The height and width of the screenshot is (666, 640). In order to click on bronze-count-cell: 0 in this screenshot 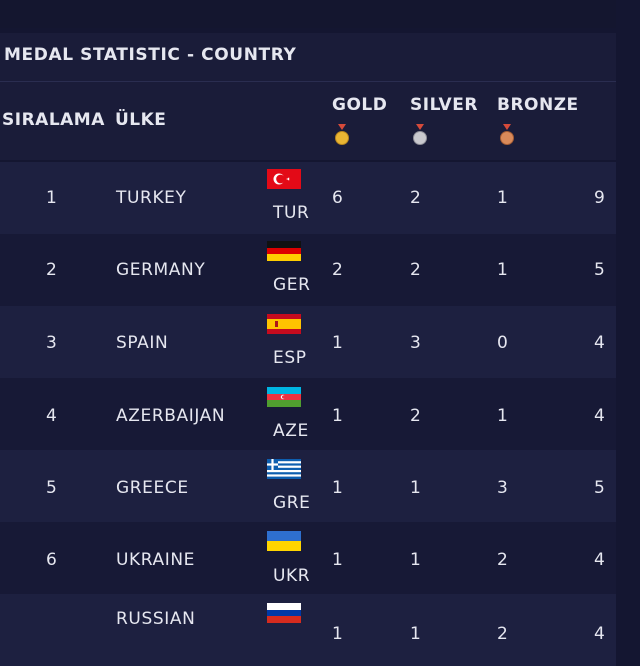, I will do `click(503, 343)`.